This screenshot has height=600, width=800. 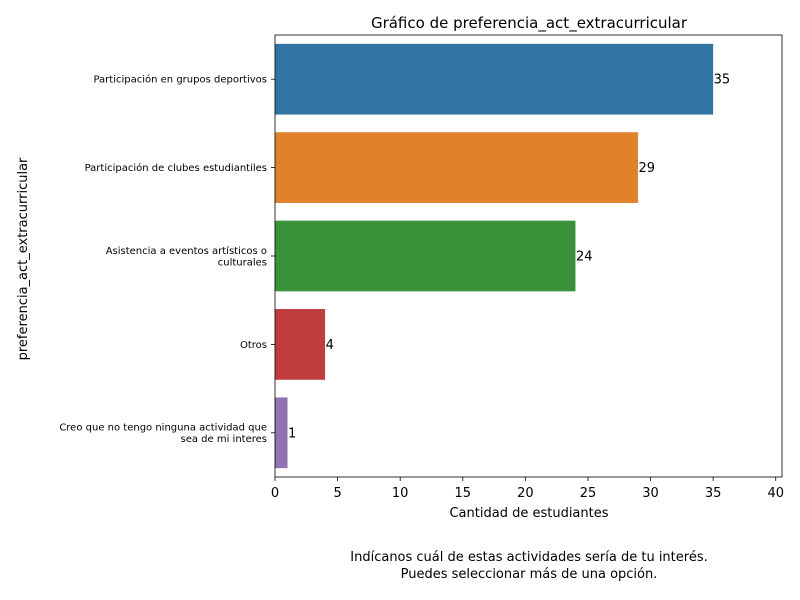 I want to click on x-axis-label: Cantidad de estudiantes, so click(x=528, y=513).